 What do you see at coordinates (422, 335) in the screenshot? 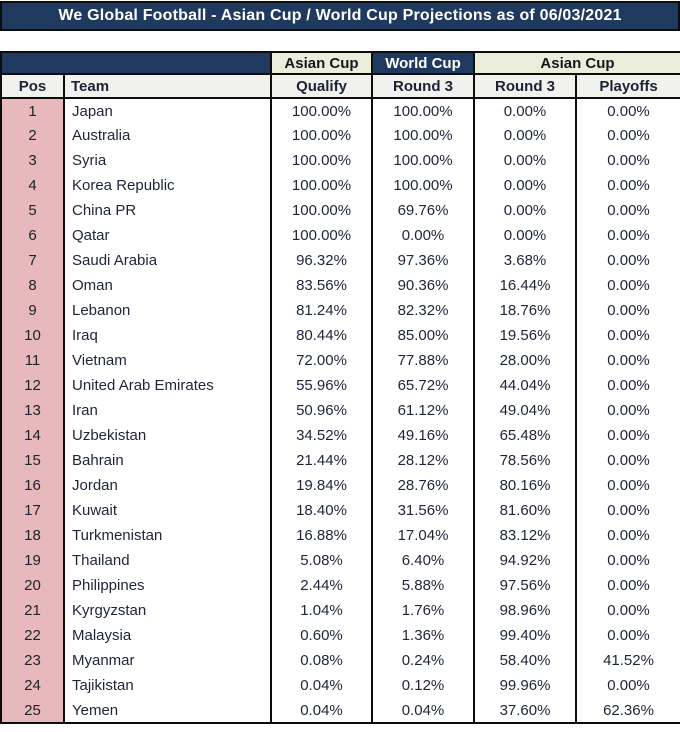
I see `cell-wc_round3: 85.00%` at bounding box center [422, 335].